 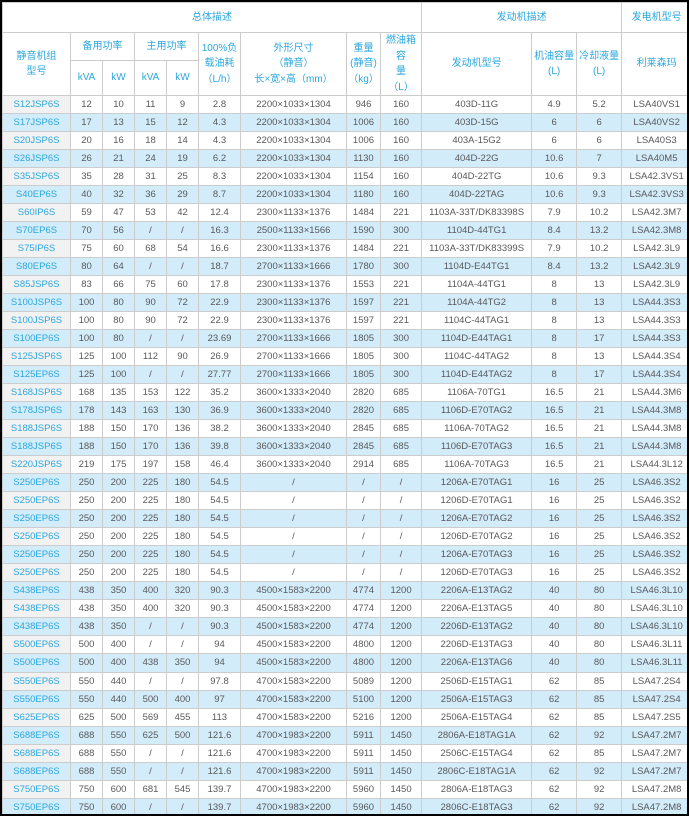 I want to click on prime-kva-cell: /, so click(x=150, y=375).